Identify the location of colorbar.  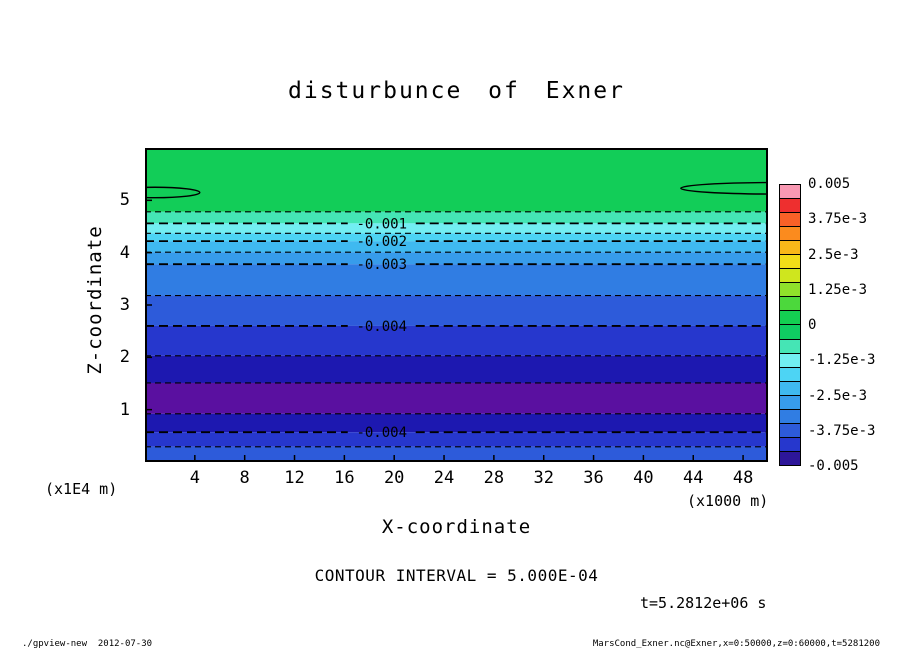
(790, 325).